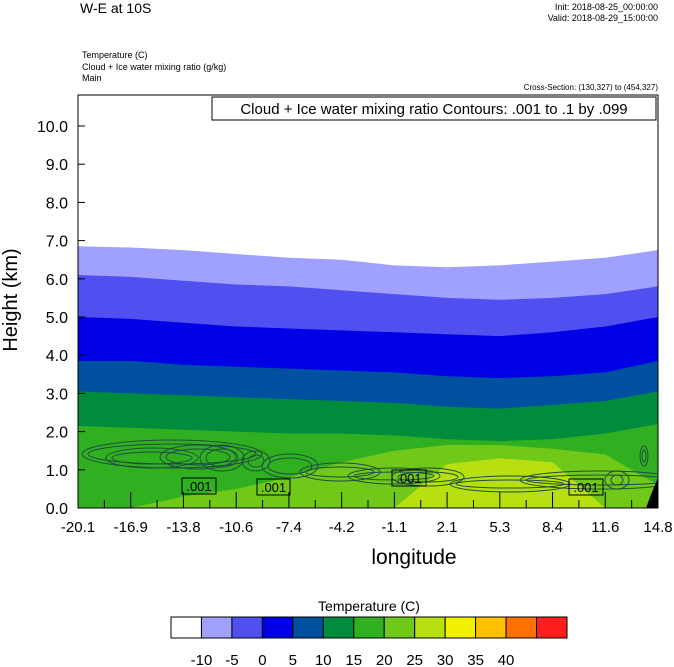 This screenshot has width=674, height=667. What do you see at coordinates (57, 203) in the screenshot?
I see `y-tick-label-8: 8.0` at bounding box center [57, 203].